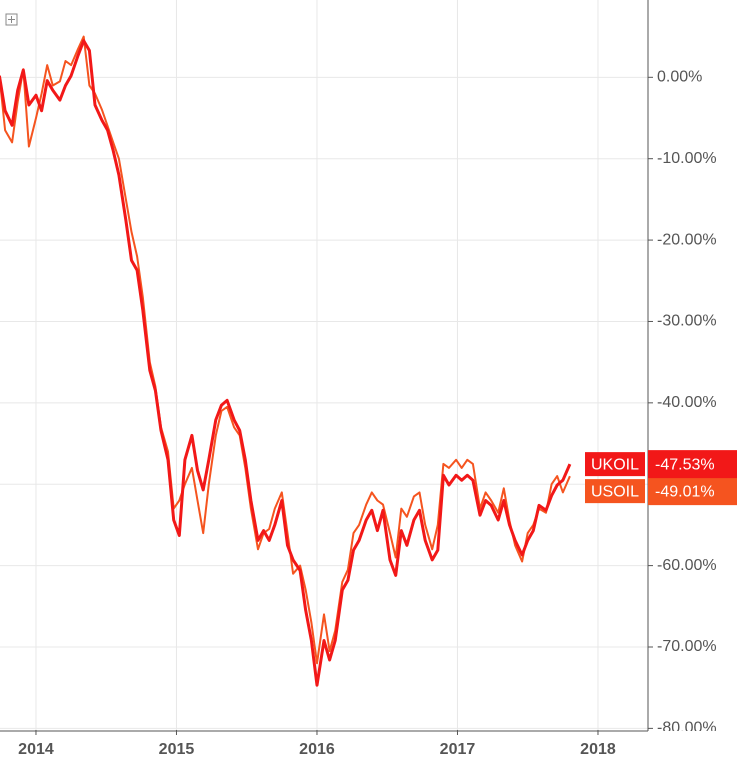 This screenshot has width=737, height=764. I want to click on x-tick-label: 2015, so click(177, 749).